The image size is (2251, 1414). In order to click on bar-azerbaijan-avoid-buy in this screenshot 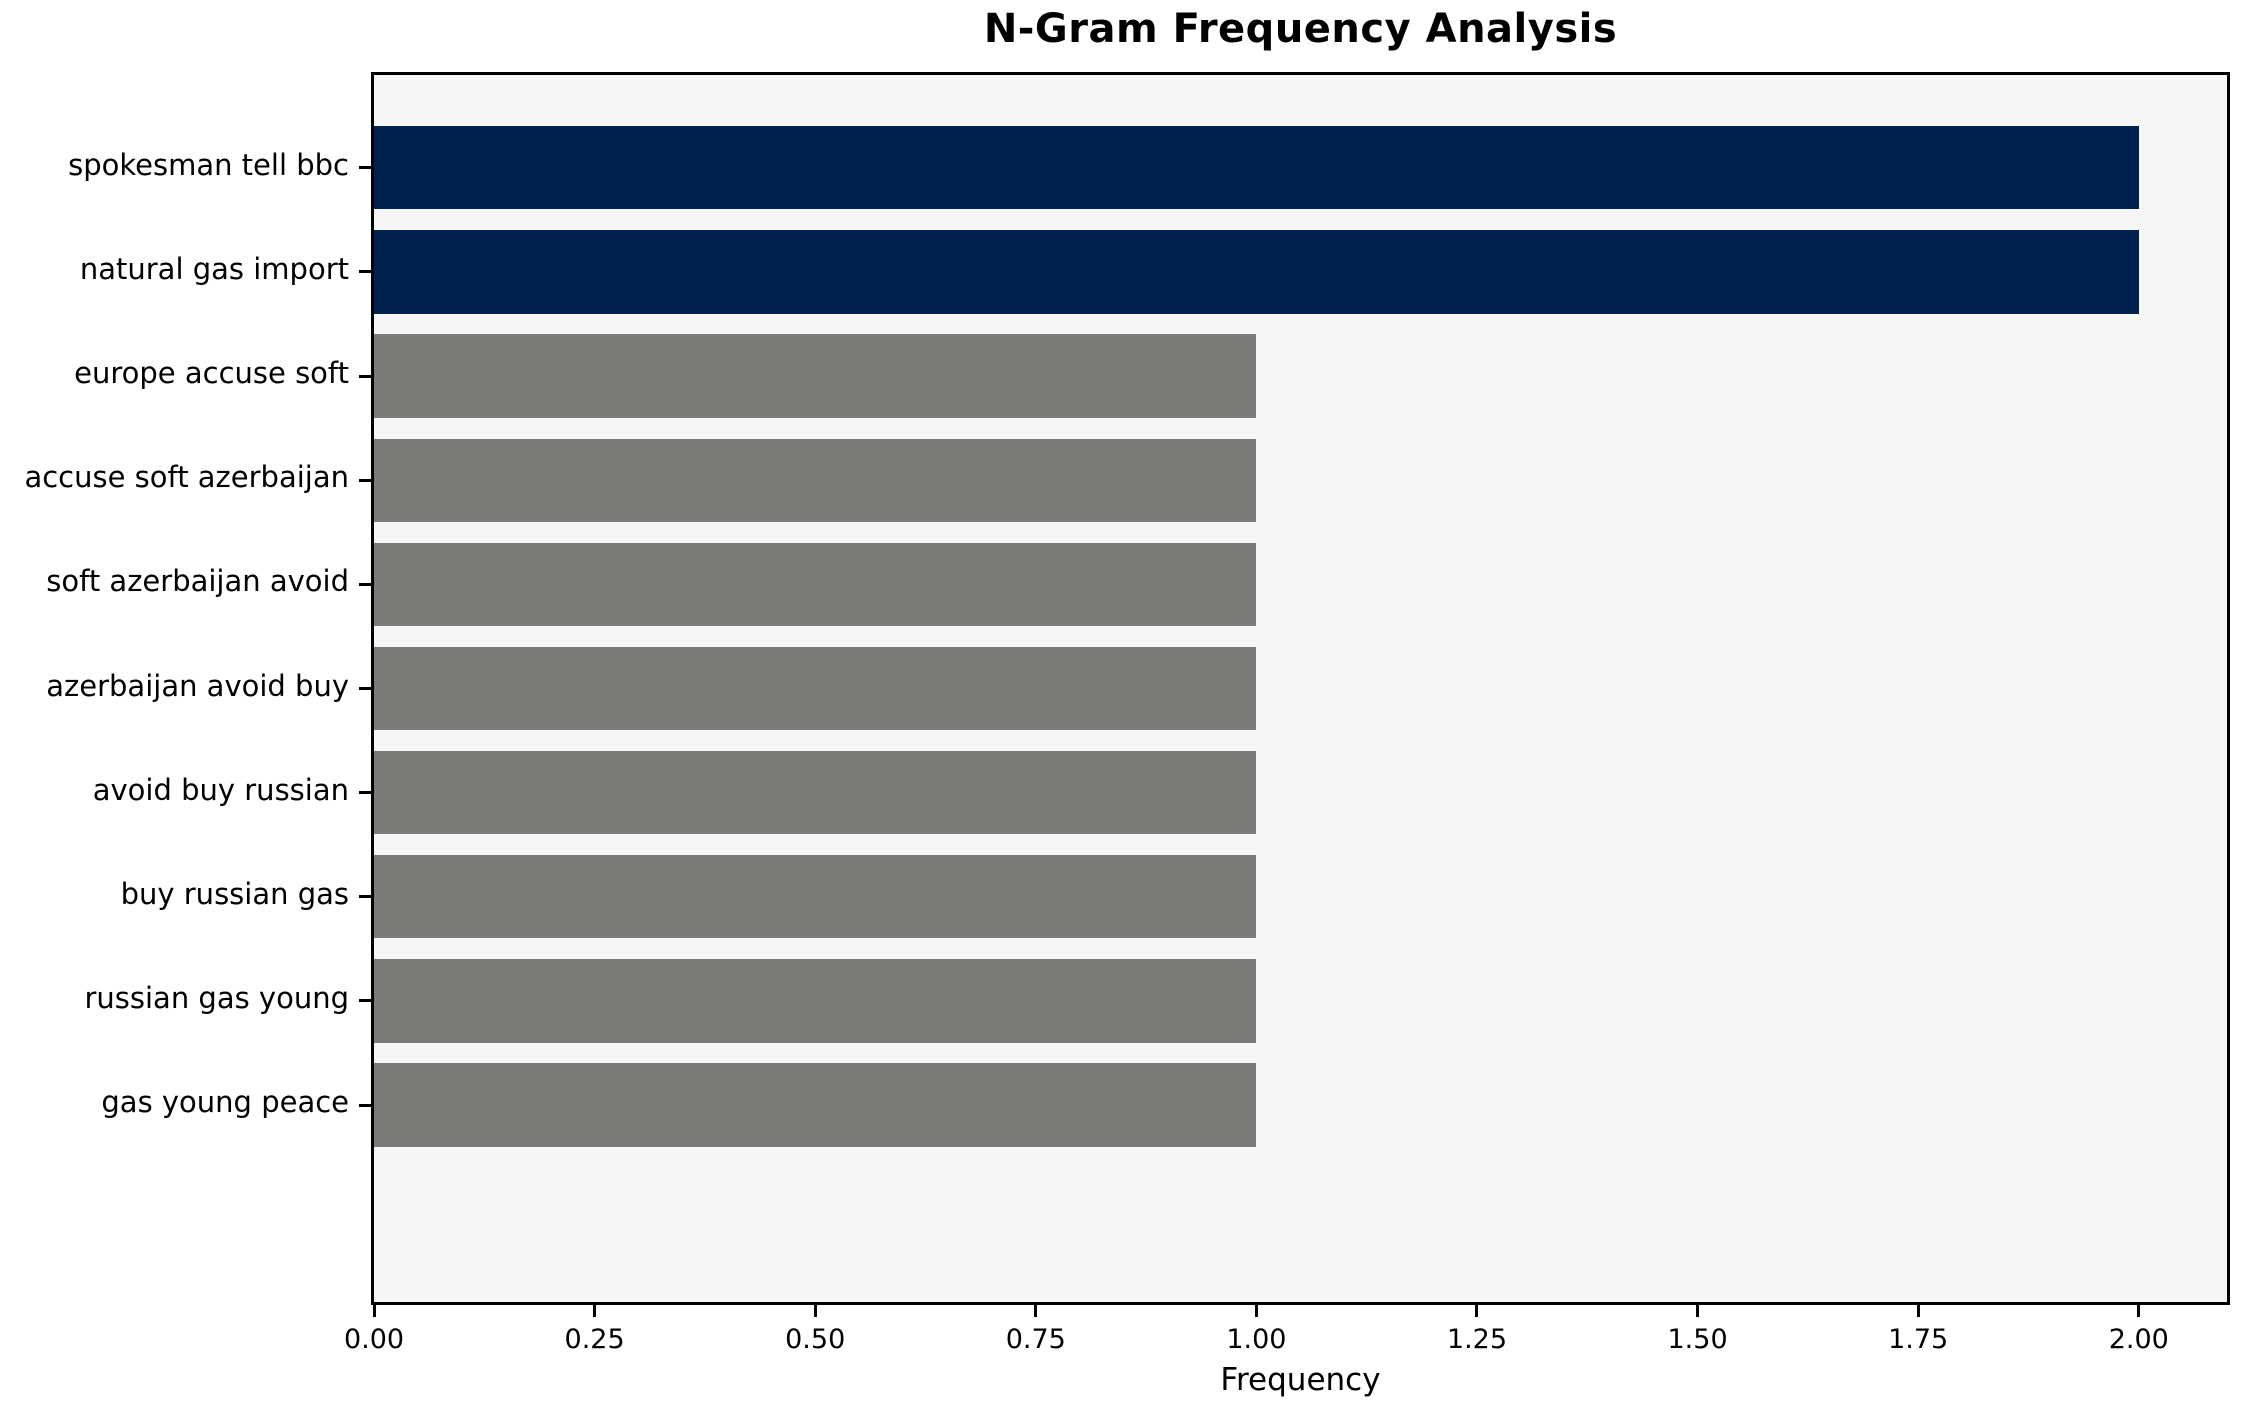, I will do `click(815, 688)`.